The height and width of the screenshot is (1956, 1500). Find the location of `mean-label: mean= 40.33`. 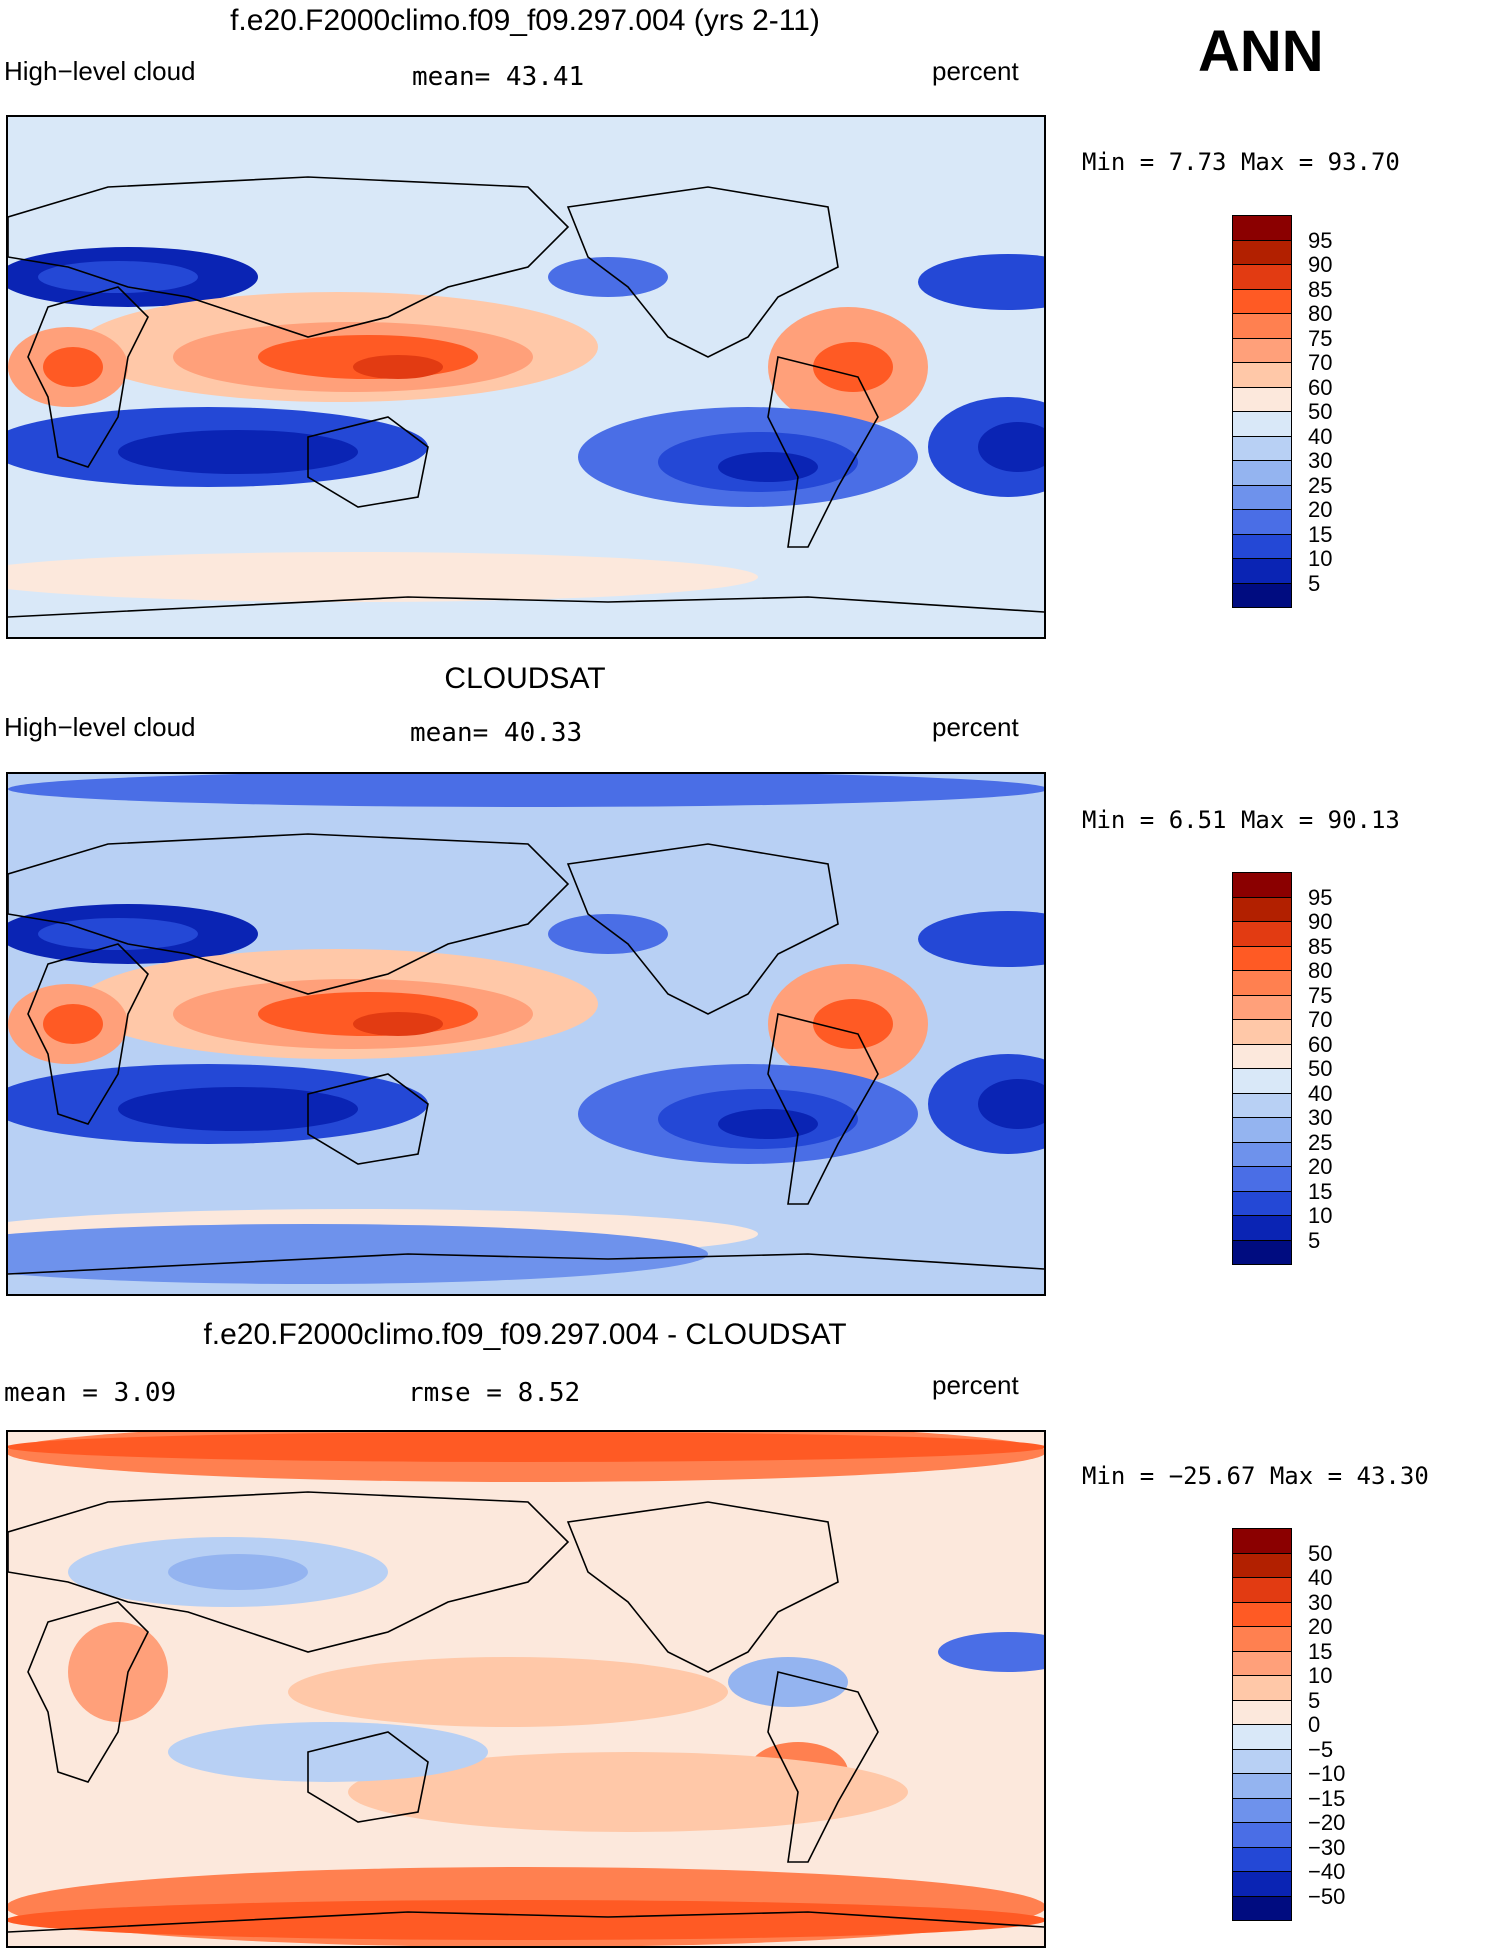

mean-label: mean= 40.33 is located at coordinates (496, 733).